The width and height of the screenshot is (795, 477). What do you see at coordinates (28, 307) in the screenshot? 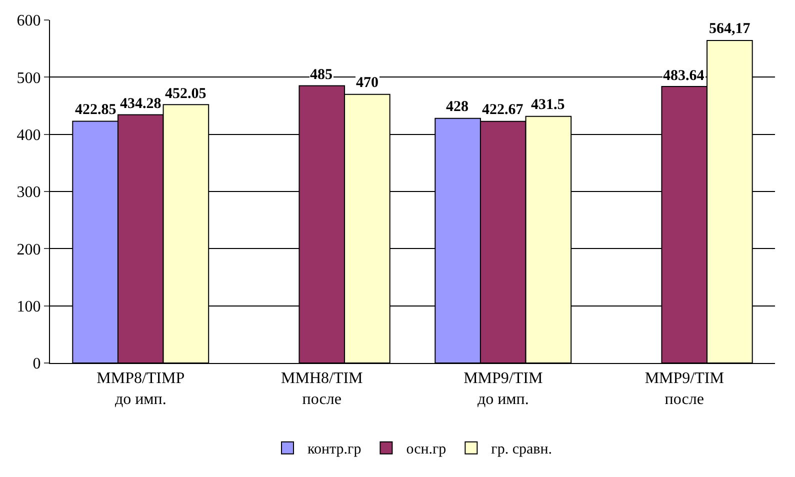
I see `y-tick-label: 100` at bounding box center [28, 307].